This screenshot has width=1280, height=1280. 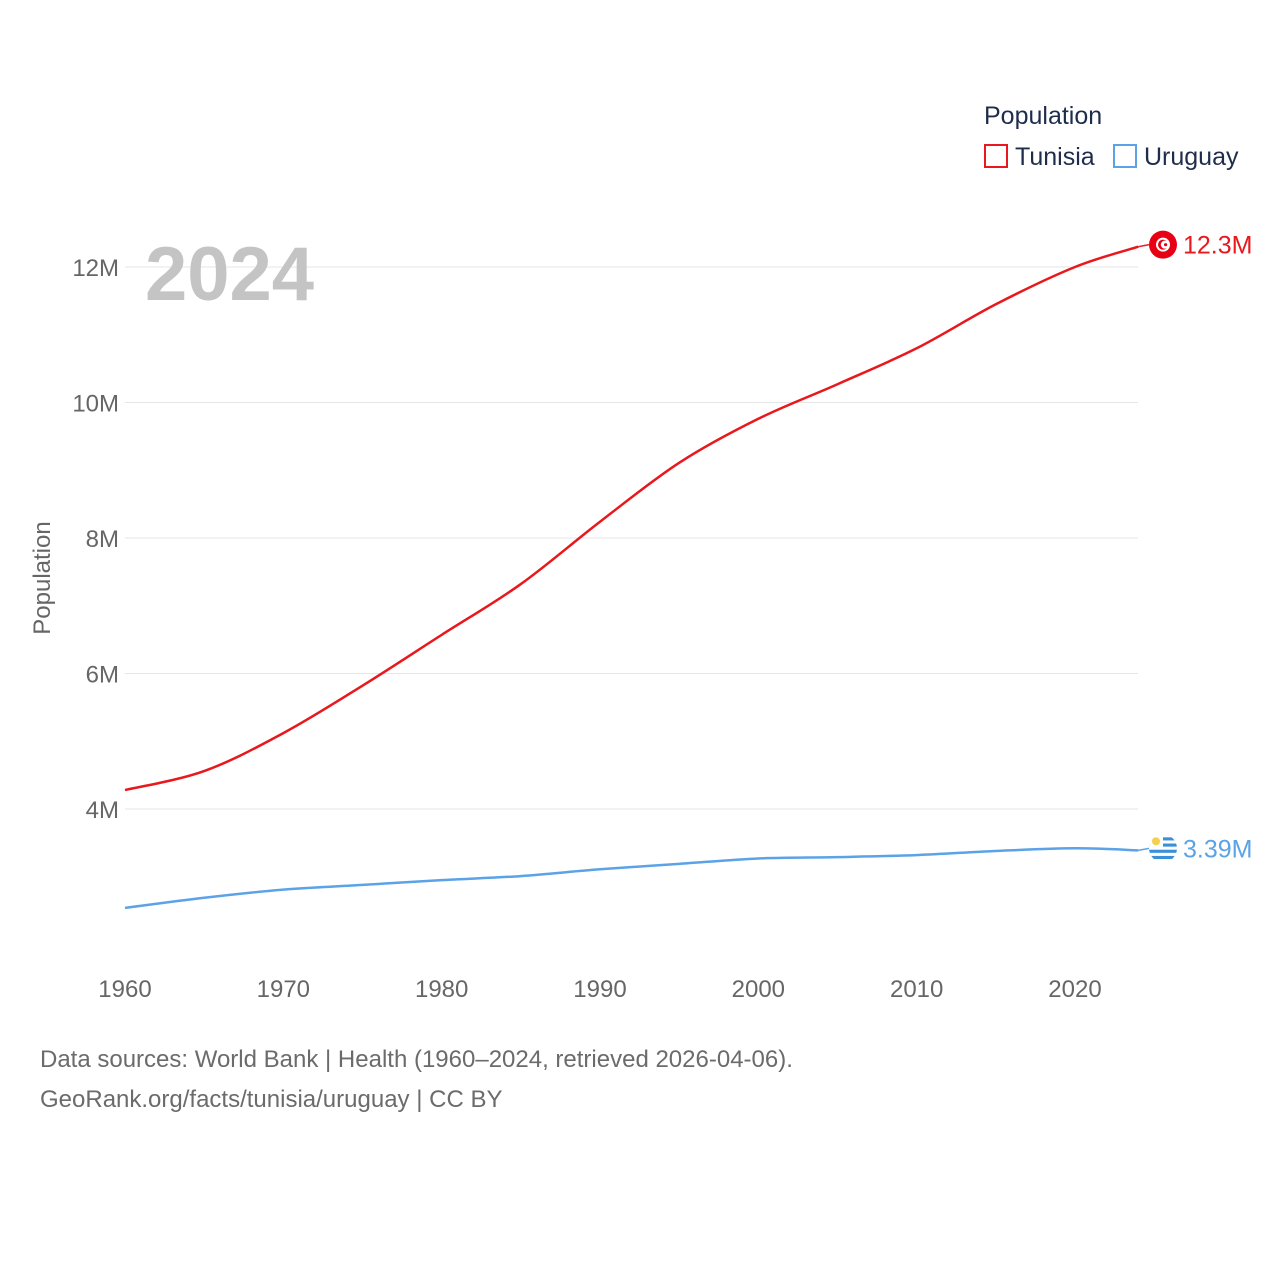 What do you see at coordinates (1163, 244) in the screenshot?
I see `tunisia-flag-icon` at bounding box center [1163, 244].